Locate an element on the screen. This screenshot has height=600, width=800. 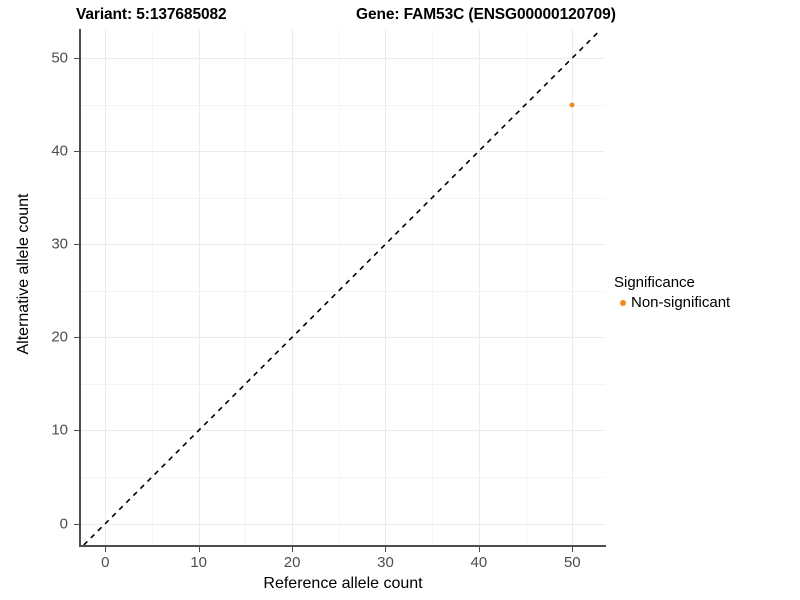
x-axis-line is located at coordinates (342, 546).